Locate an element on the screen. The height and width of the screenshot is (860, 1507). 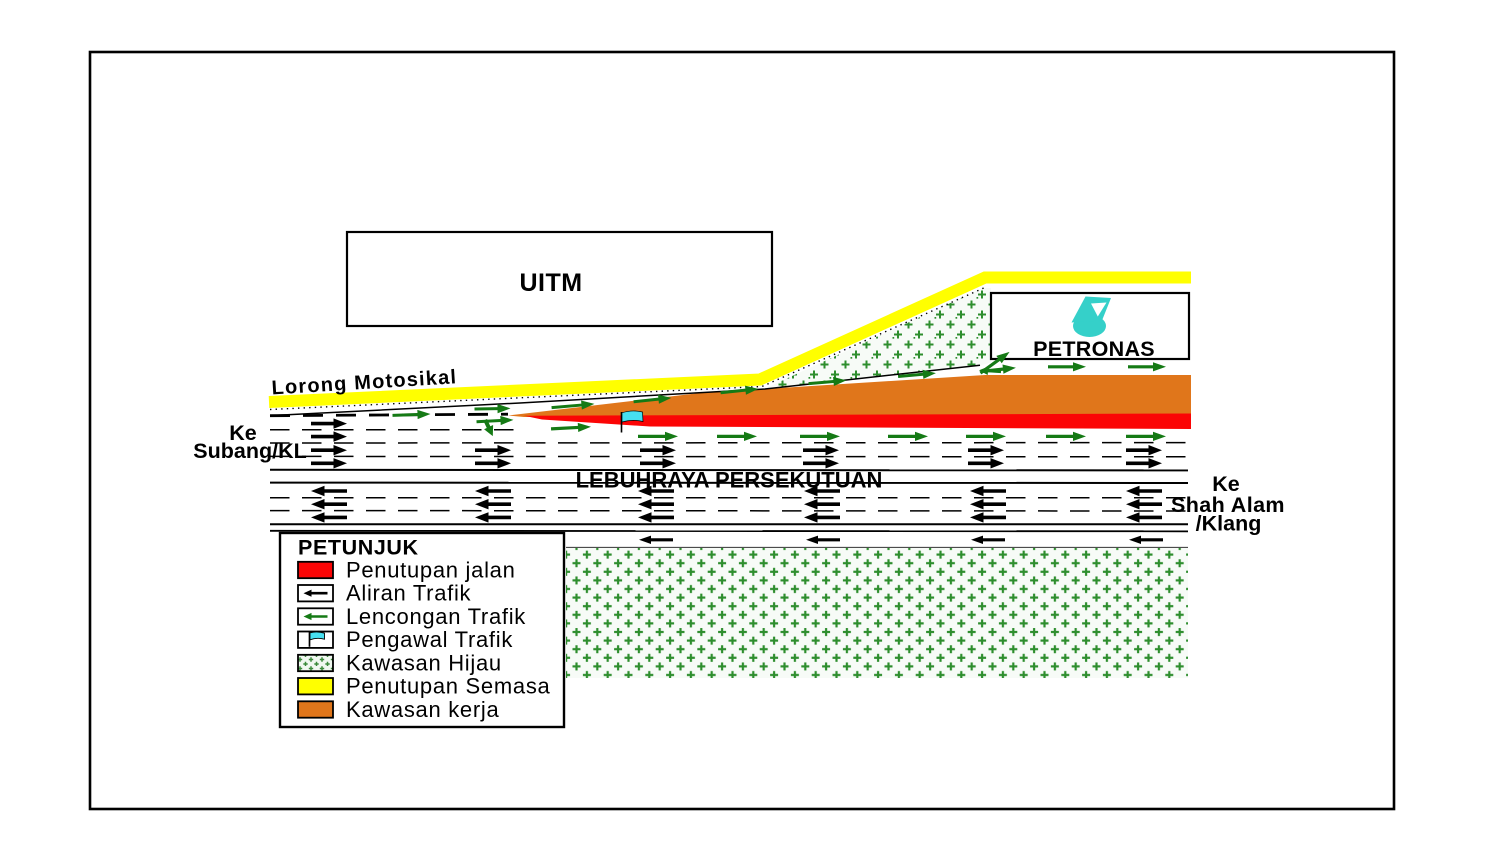
svg-text: PETRONAS is located at coordinates (1094, 349).